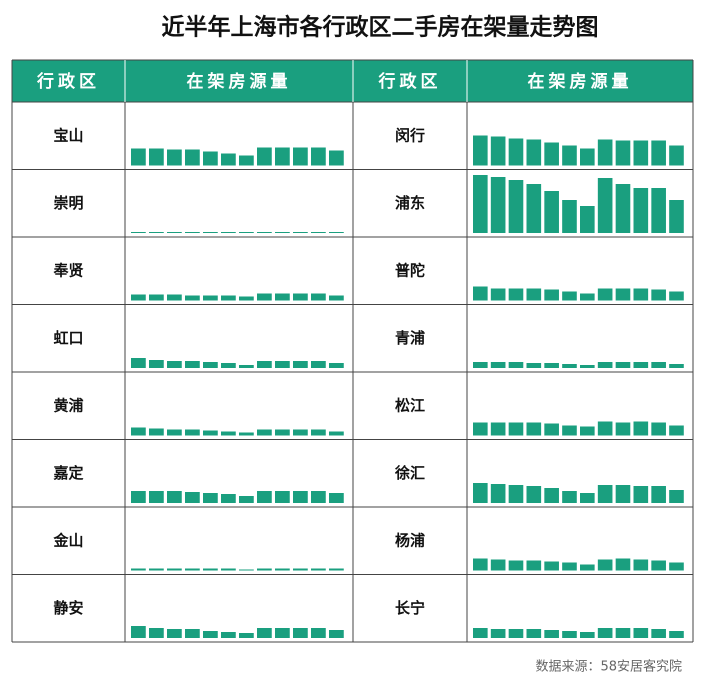 The width and height of the screenshot is (709, 693). I want to click on district-name: 虹口, so click(68, 338).